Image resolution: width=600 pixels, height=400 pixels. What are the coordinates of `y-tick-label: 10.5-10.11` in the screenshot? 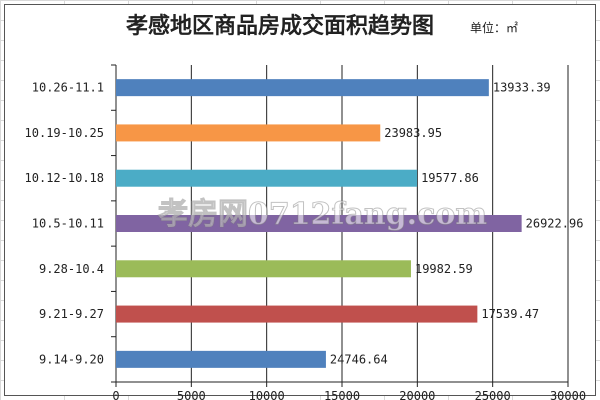 It's located at (68, 224).